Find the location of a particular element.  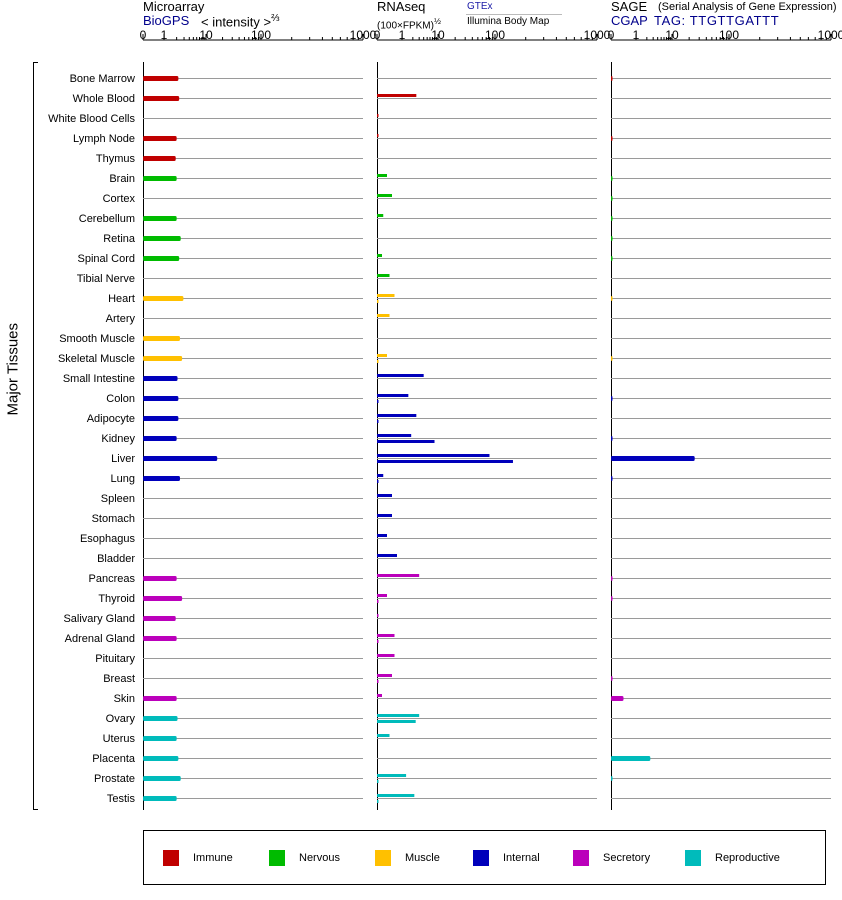

illumina-body-map-link: Illumina Body Map is located at coordinates (508, 21).